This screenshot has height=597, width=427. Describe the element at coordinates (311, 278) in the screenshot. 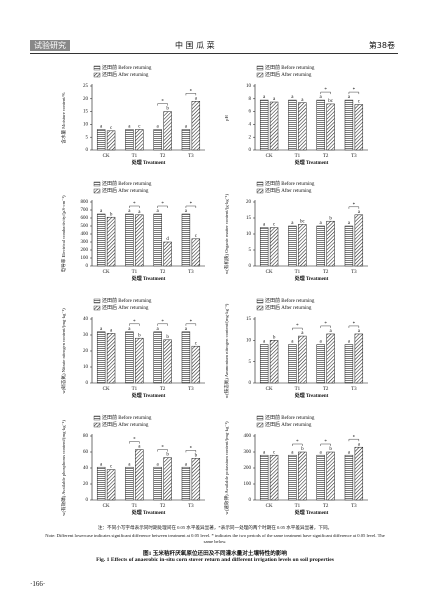

I see `x-axis-label: 处理 Treatment` at that location.